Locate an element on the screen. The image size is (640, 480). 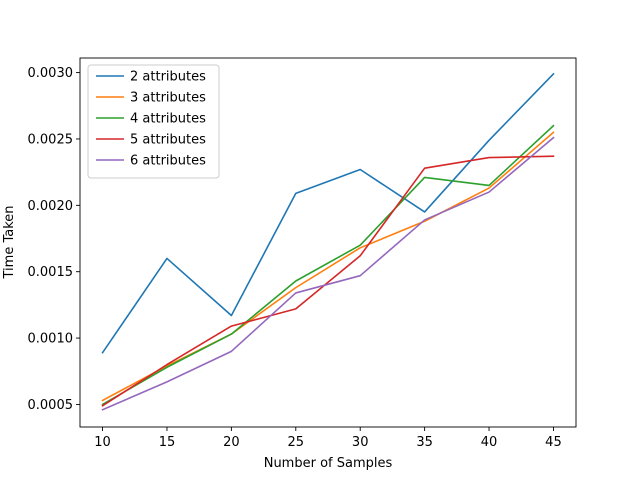
y-tick-label: 0.0020 is located at coordinates (51, 206).